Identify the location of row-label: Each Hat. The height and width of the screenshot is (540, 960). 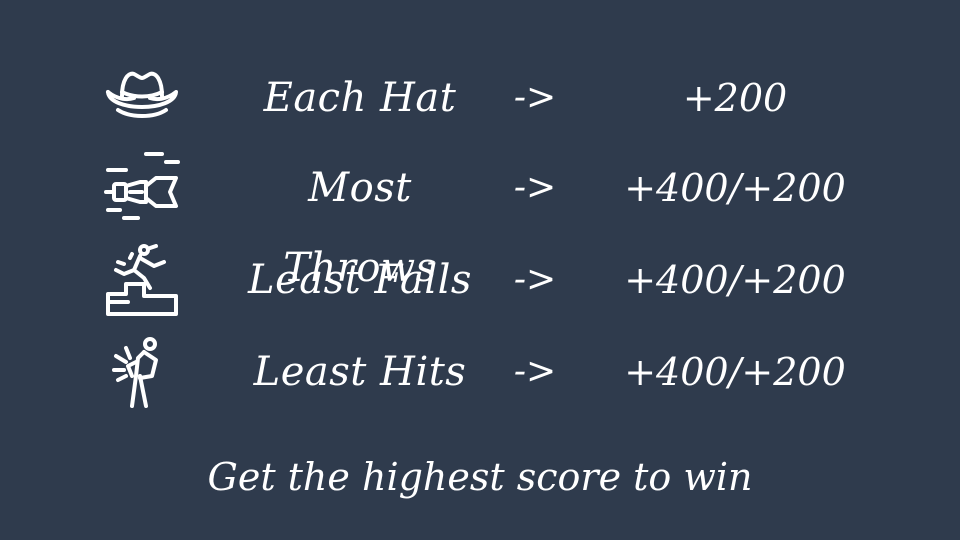
(360, 98).